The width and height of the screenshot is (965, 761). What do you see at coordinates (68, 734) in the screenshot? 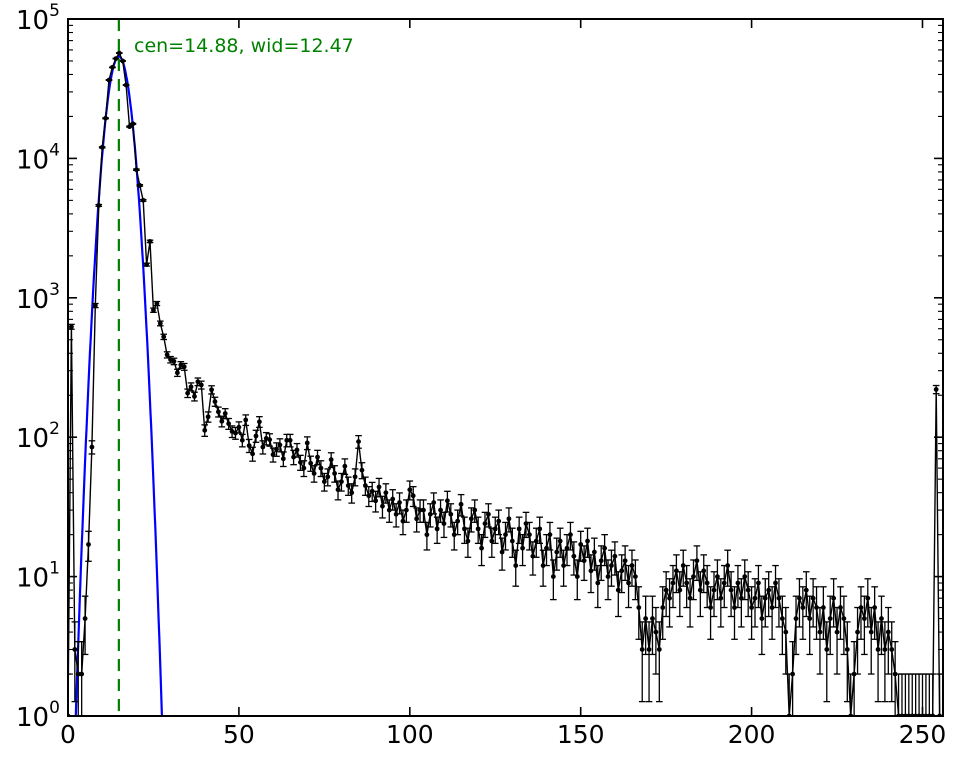
I see `x-tick-label: 0` at bounding box center [68, 734].